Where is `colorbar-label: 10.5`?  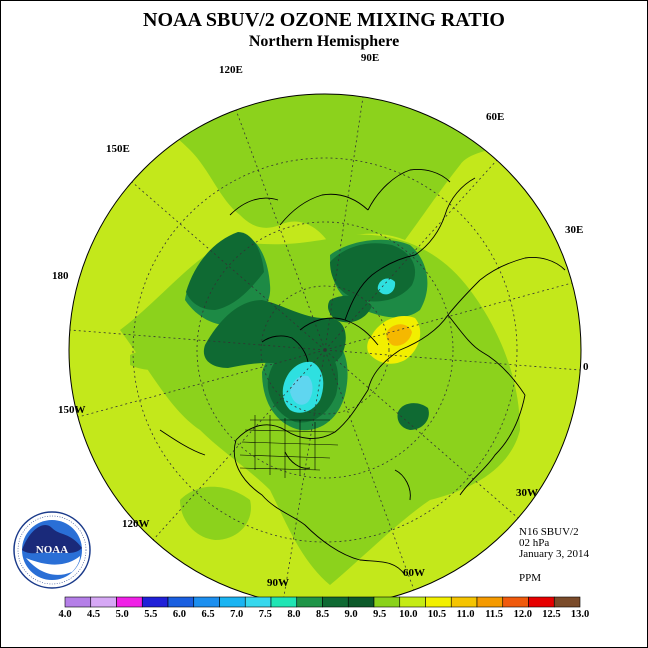
colorbar-label: 10.5 is located at coordinates (437, 614).